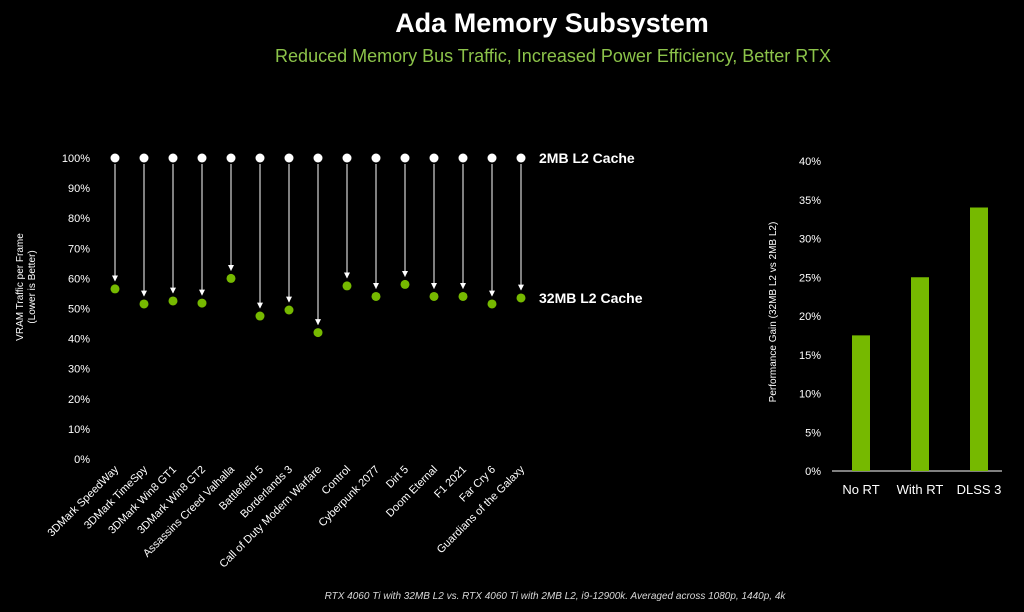  I want to click on series-label-2mb: 2MB L2 Cache, so click(587, 158).